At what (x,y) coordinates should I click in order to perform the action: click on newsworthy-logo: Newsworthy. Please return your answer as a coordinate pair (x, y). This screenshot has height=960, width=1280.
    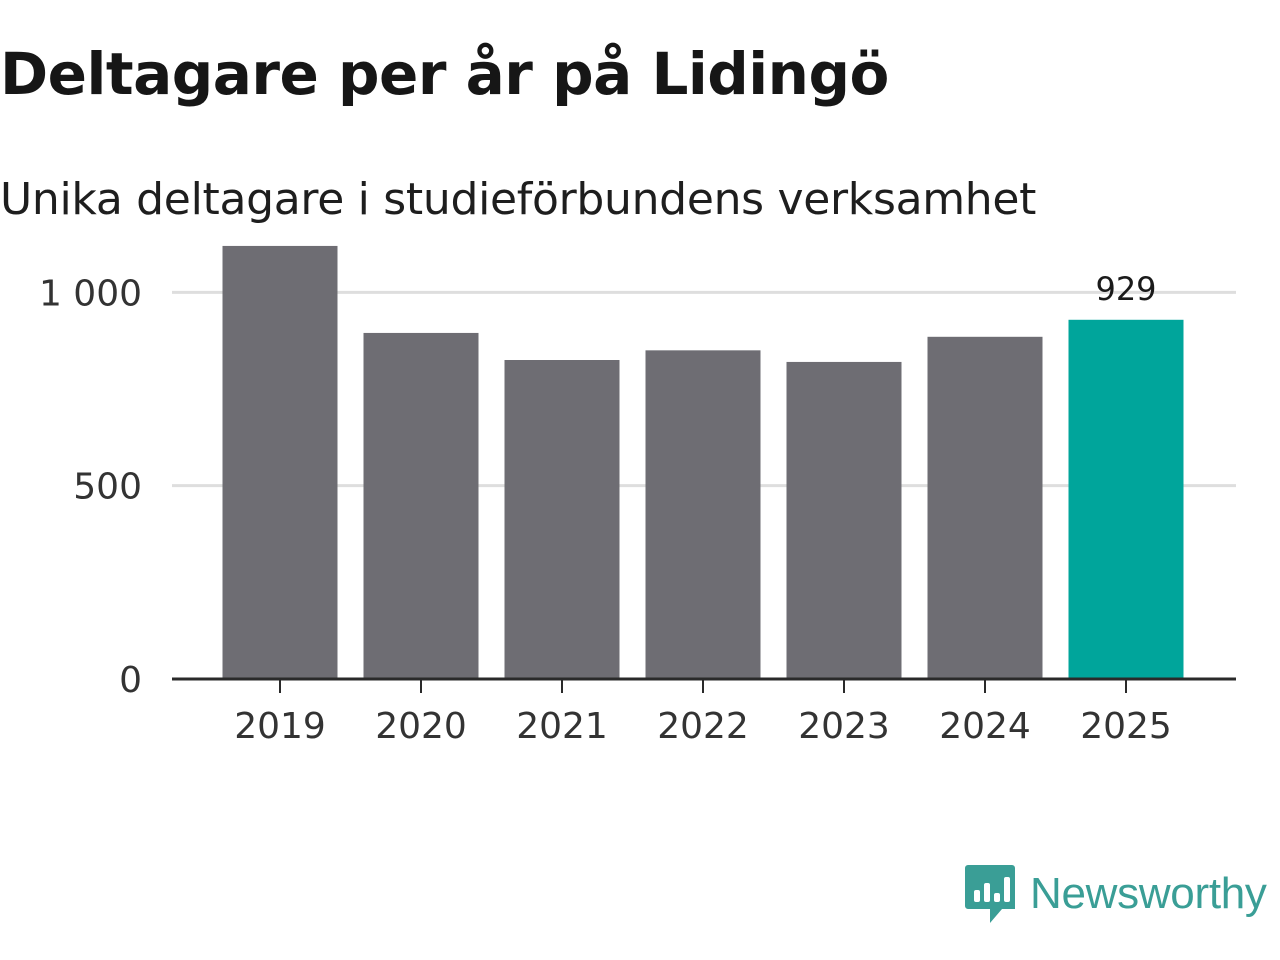
    Looking at the image, I should click on (1115, 894).